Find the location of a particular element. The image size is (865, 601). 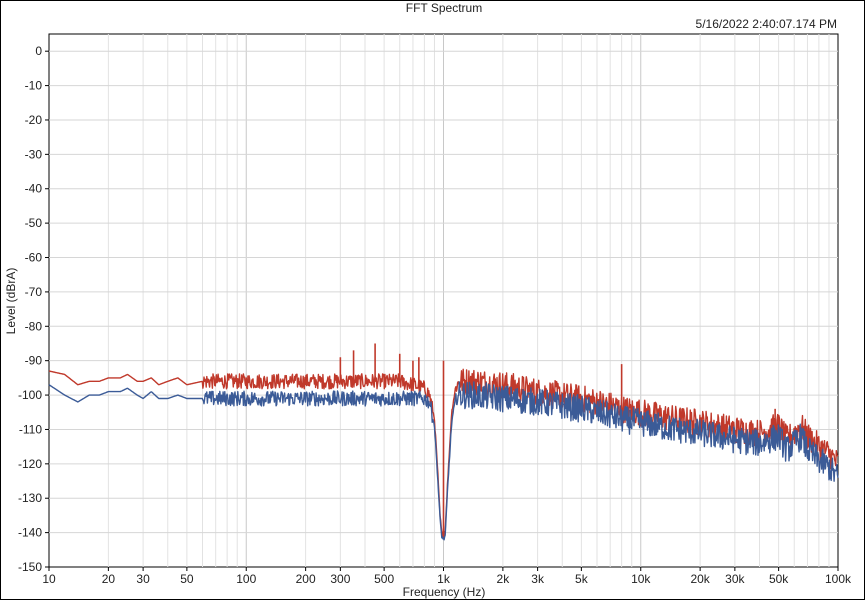

x-tick-label: 50k is located at coordinates (779, 579).